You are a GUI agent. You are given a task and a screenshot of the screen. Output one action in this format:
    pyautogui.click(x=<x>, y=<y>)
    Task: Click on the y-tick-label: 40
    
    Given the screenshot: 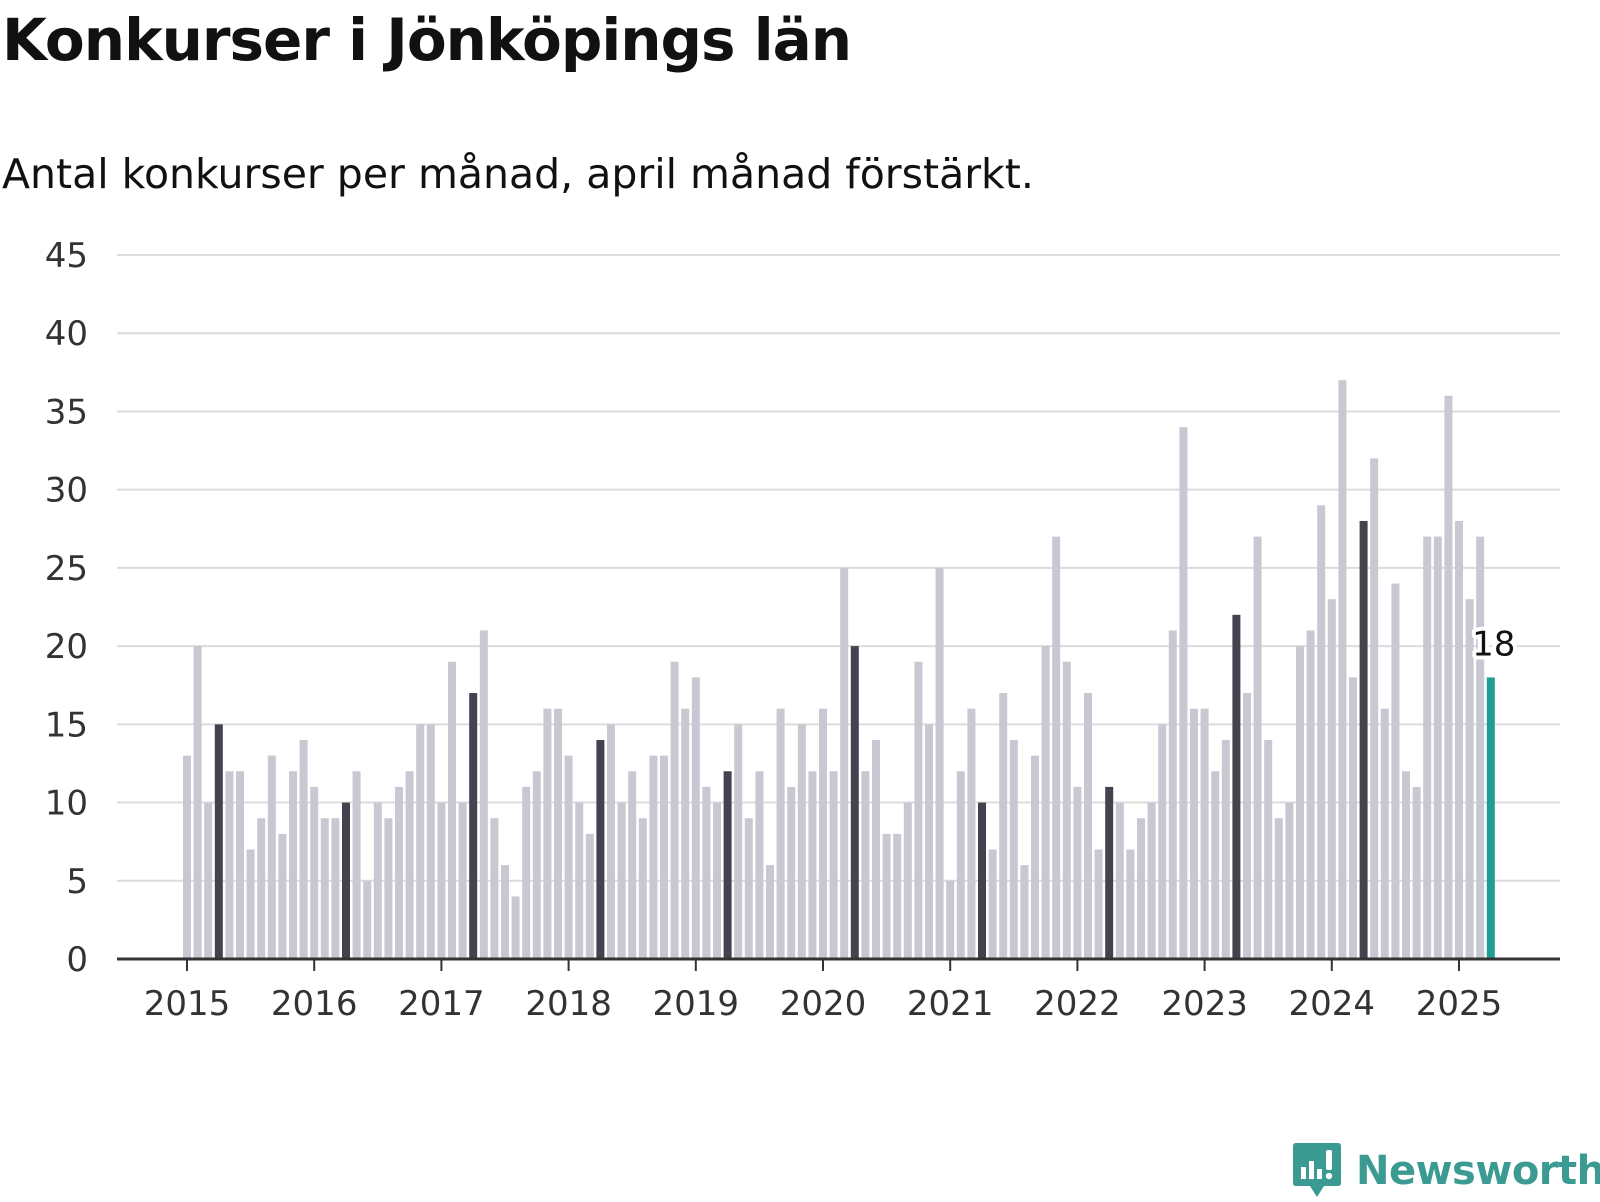 What is the action you would take?
    pyautogui.click(x=66, y=334)
    